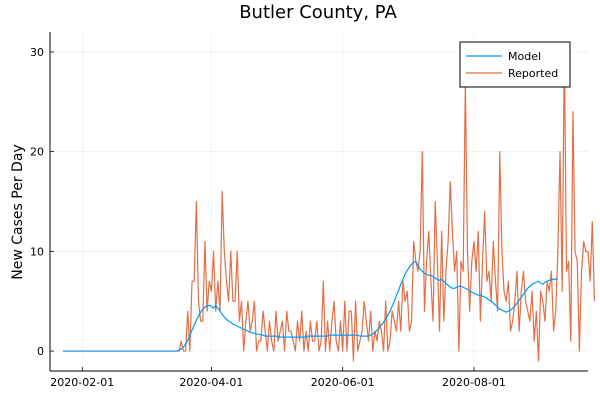  Describe the element at coordinates (524, 56) in the screenshot. I see `legend-label-model: Model` at that location.